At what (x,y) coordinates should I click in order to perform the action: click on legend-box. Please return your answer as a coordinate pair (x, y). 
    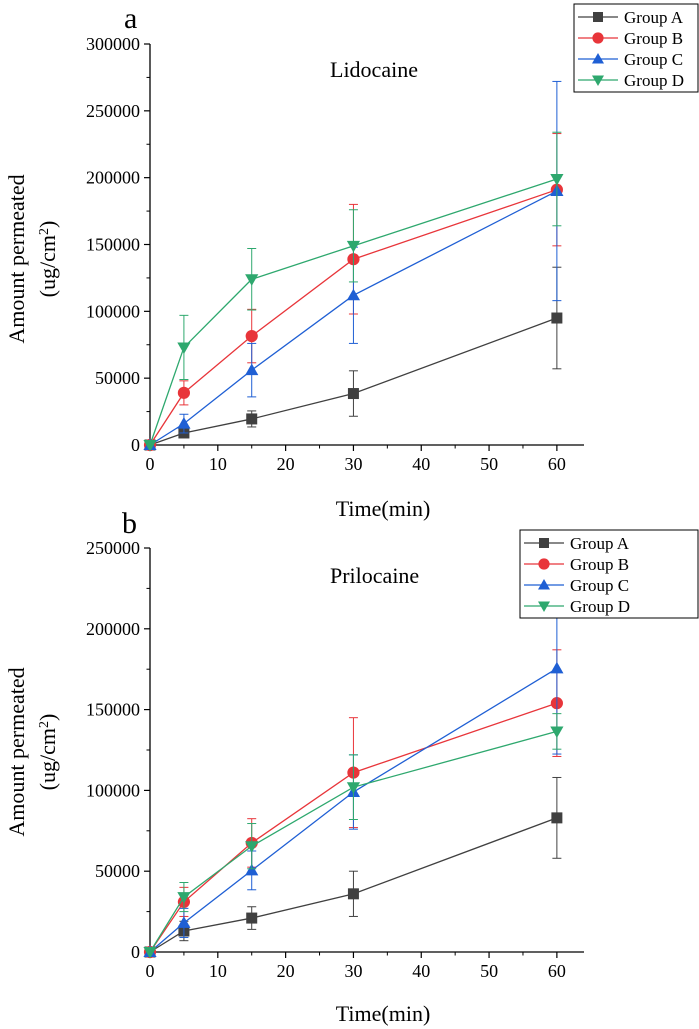
    Looking at the image, I should click on (609, 574).